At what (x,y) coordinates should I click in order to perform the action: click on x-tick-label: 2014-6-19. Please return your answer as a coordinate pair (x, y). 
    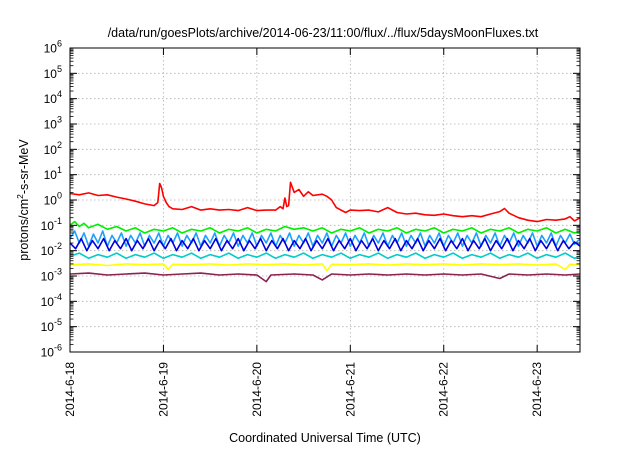
    Looking at the image, I should click on (163, 389).